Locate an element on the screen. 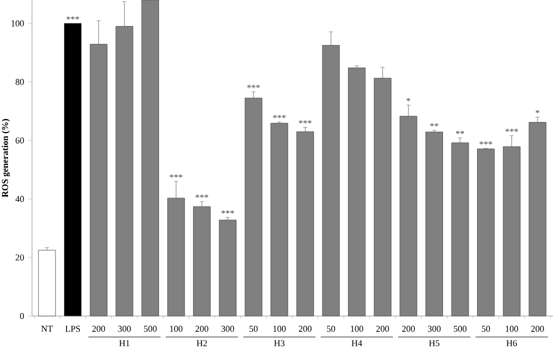  y-tick-label: 40 is located at coordinates (19, 199).